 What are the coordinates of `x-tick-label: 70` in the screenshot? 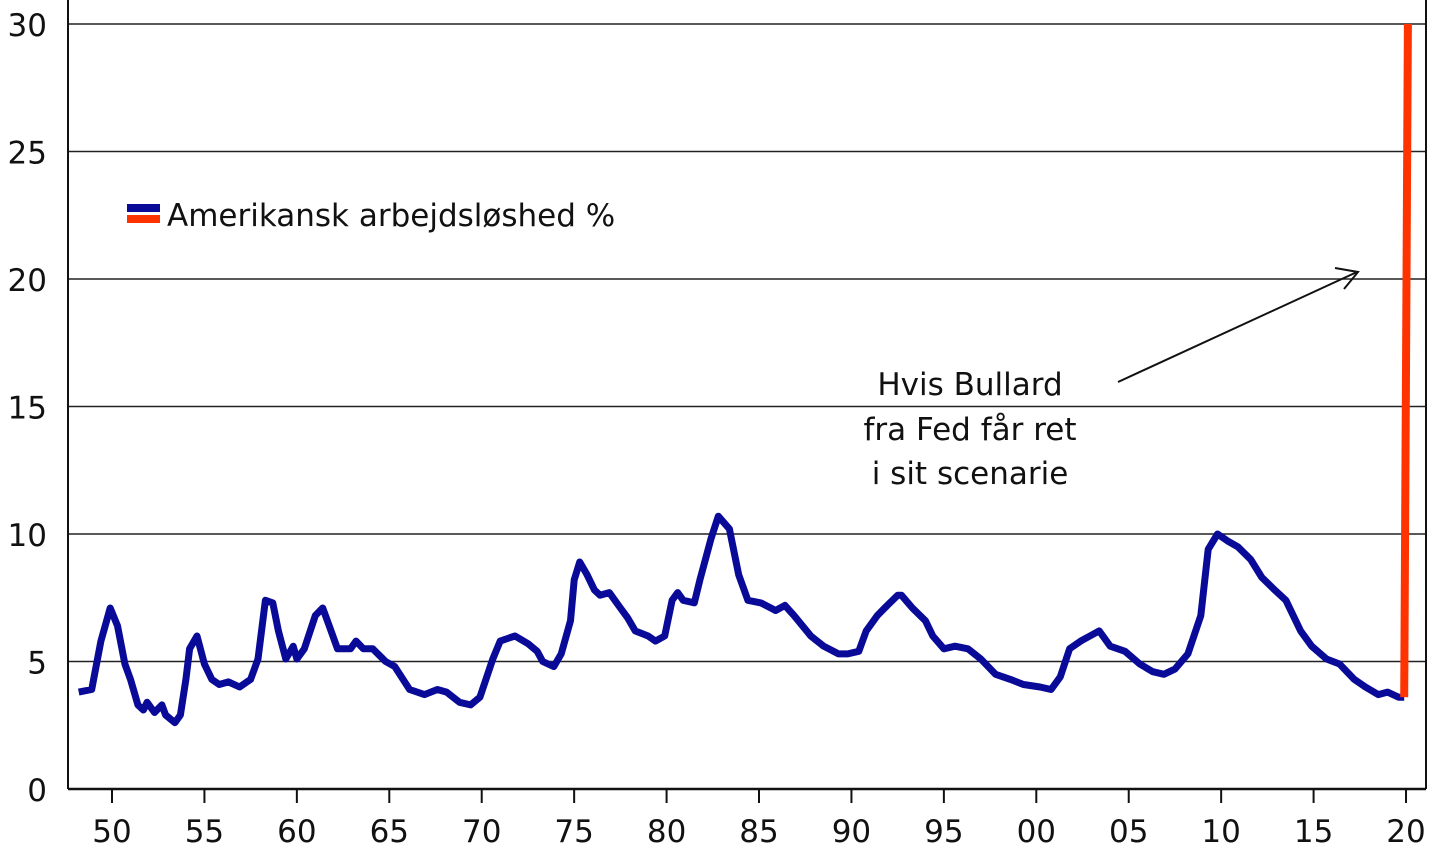 It's located at (481, 832).